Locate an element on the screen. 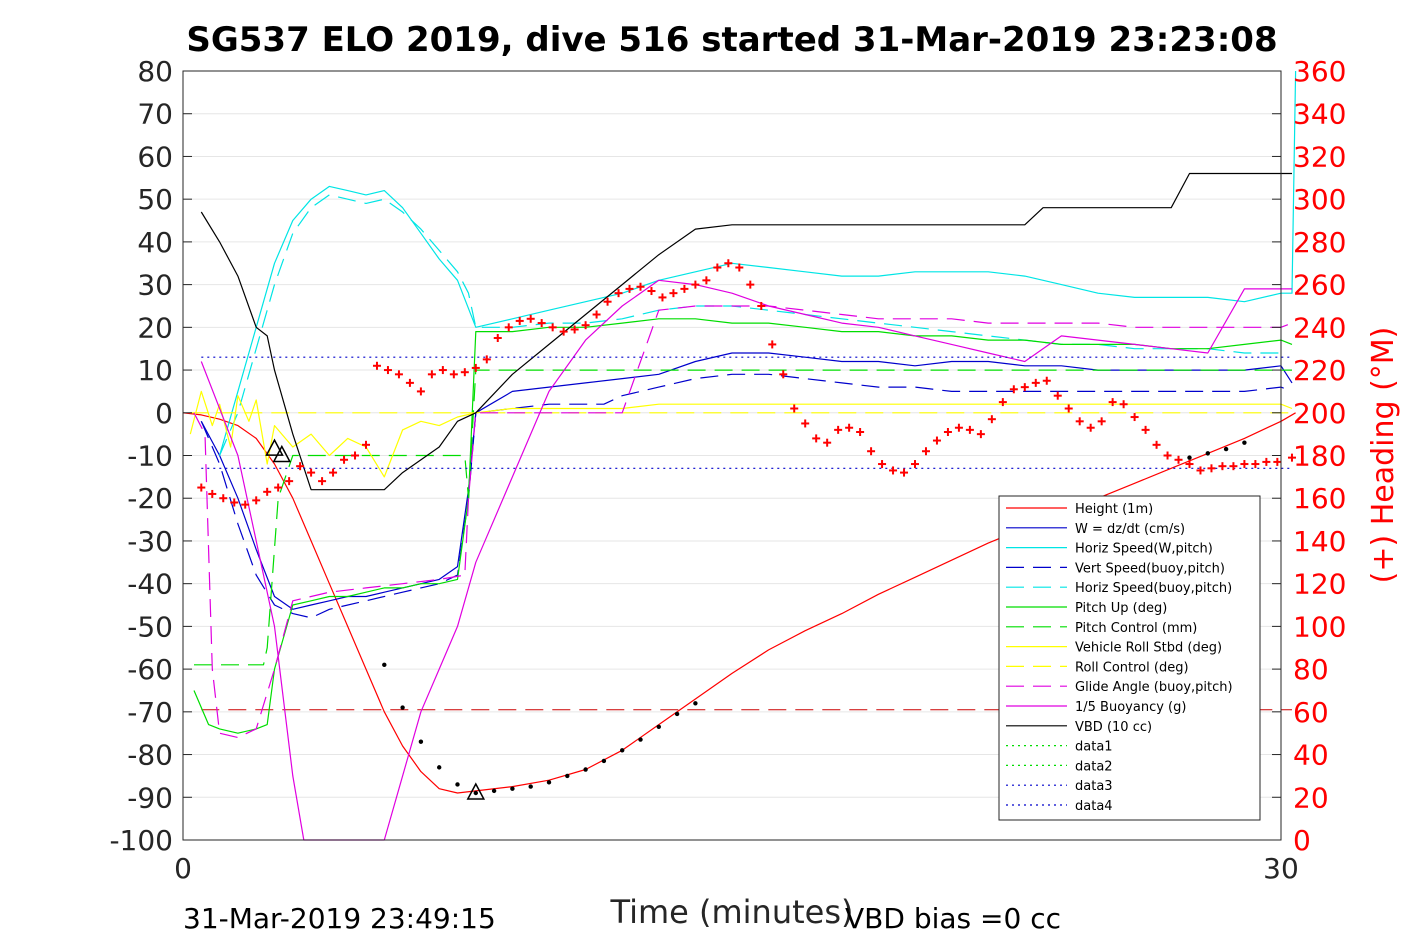  y-tick-label: -30 is located at coordinates (150, 541).